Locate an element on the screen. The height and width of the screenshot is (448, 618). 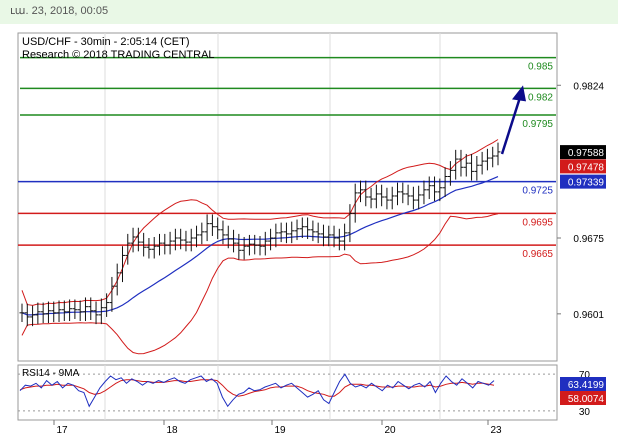
rsi-tick-label: 70 is located at coordinates (585, 375).